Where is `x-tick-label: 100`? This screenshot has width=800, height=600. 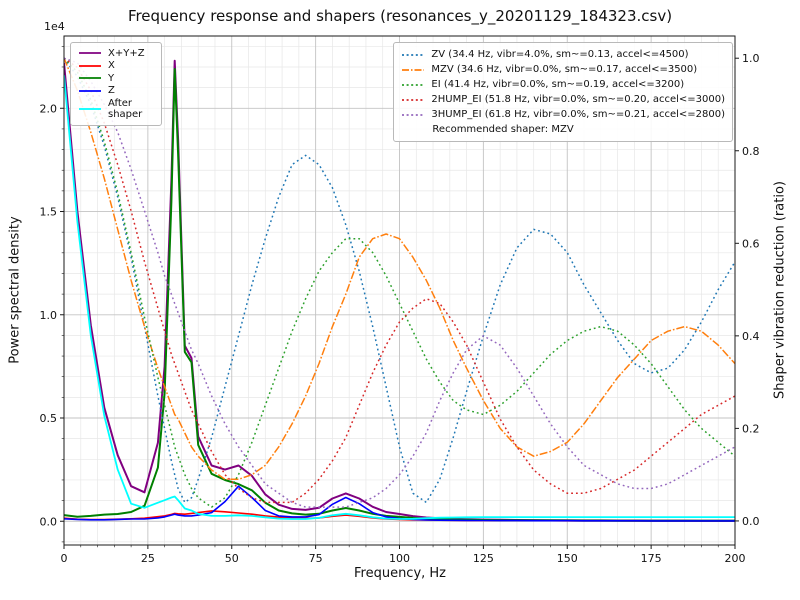 x-tick-label: 100 is located at coordinates (399, 558).